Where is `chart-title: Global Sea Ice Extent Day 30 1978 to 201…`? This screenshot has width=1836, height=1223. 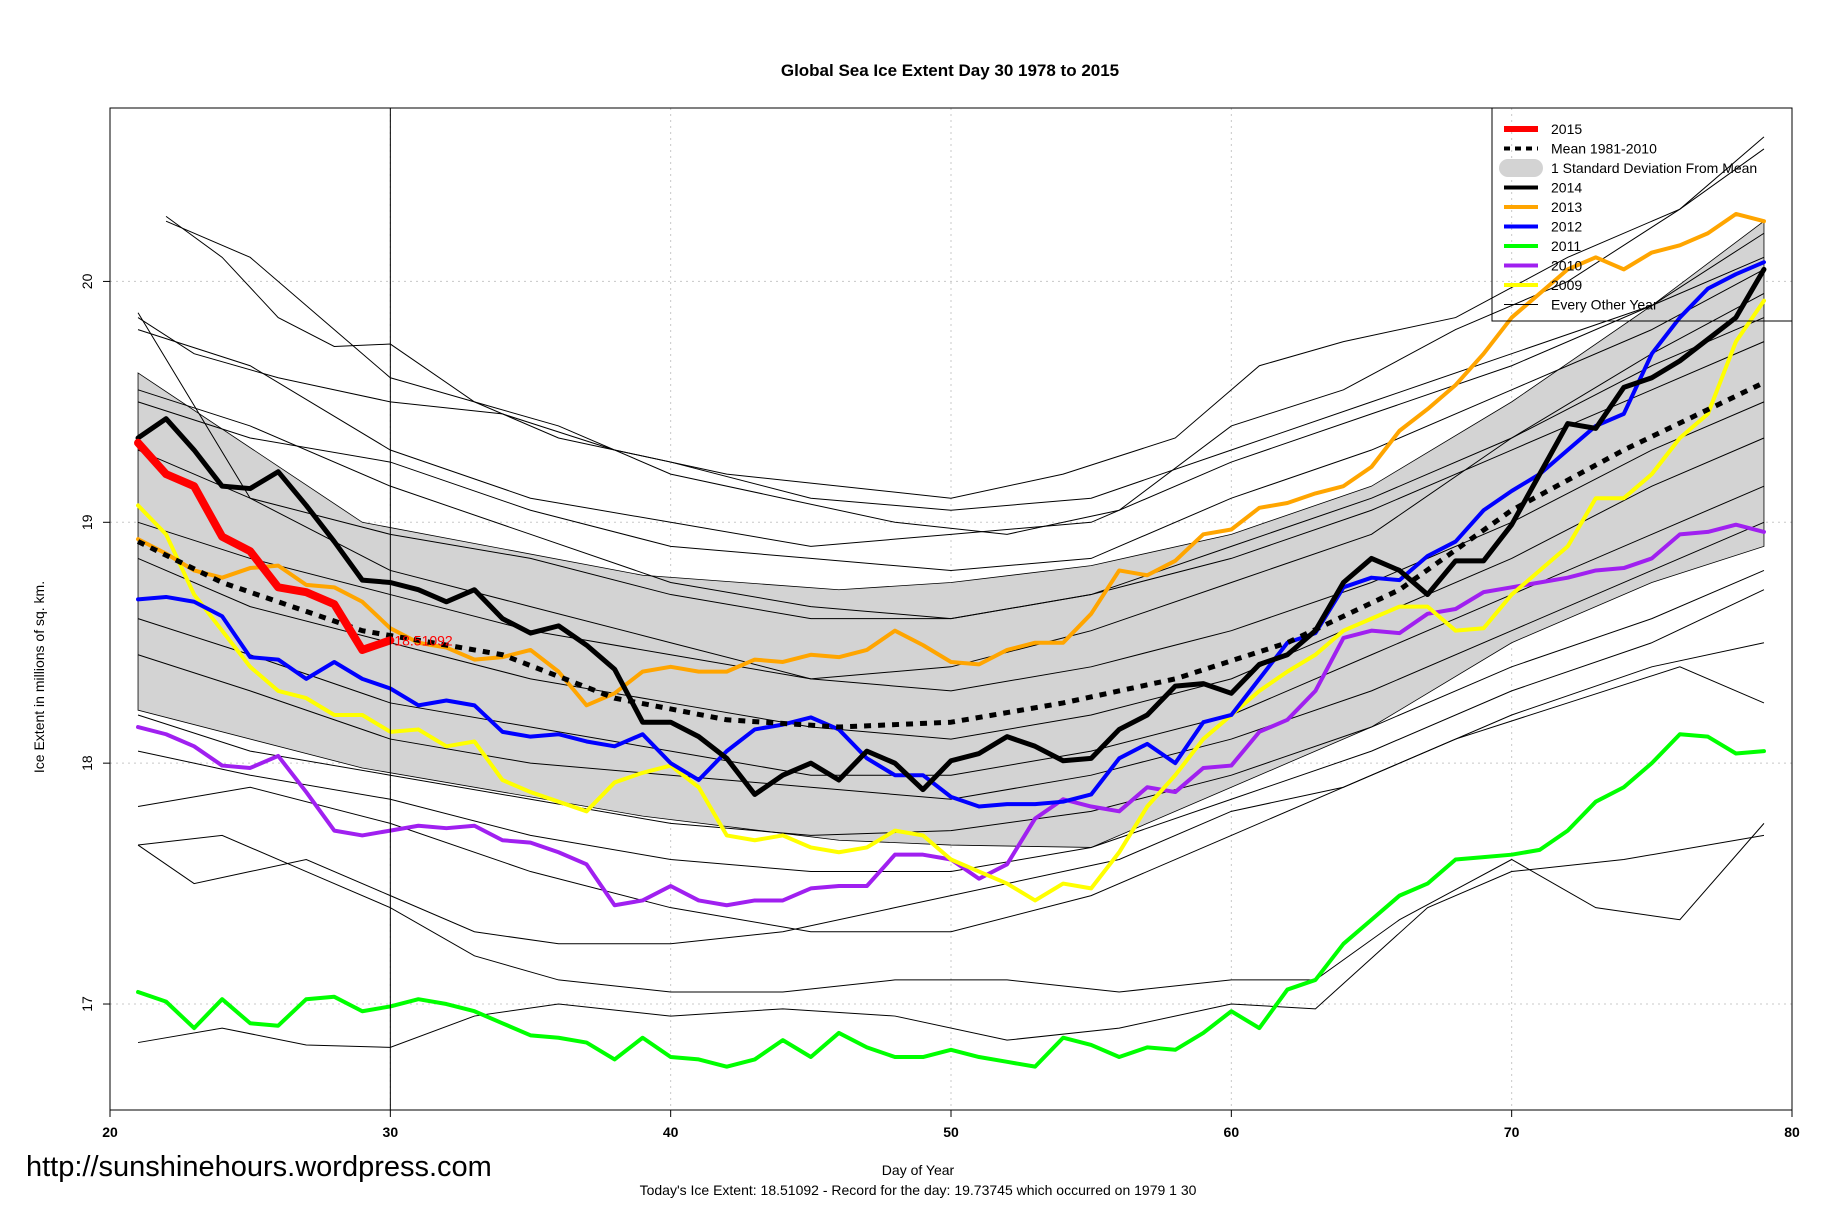
chart-title: Global Sea Ice Extent Day 30 1978 to 201… is located at coordinates (950, 70).